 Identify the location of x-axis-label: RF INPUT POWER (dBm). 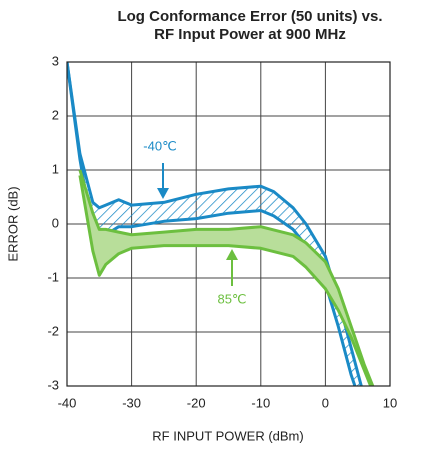
(227, 435).